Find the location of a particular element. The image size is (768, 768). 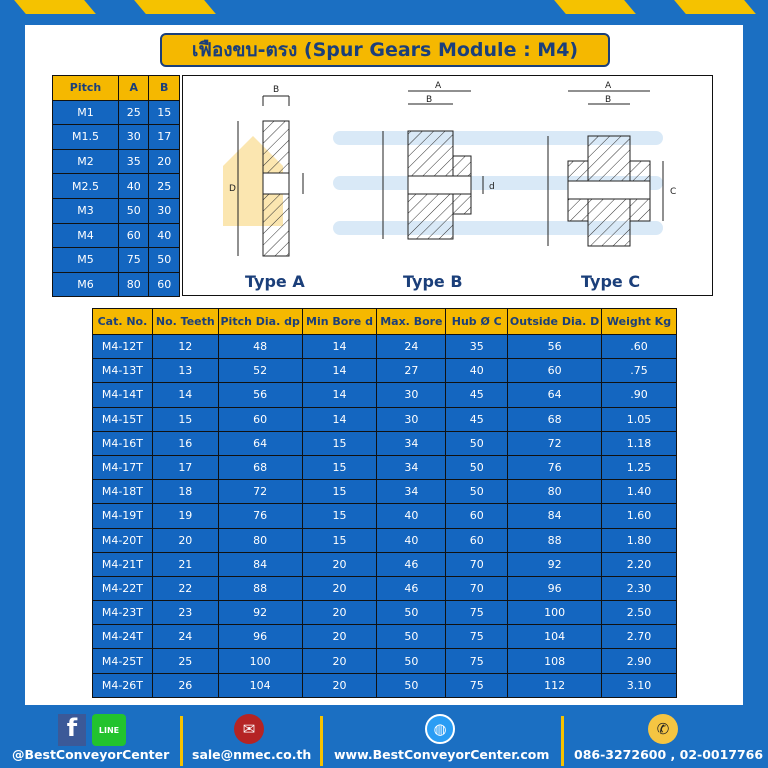

table-cell: 80 is located at coordinates (133, 284).